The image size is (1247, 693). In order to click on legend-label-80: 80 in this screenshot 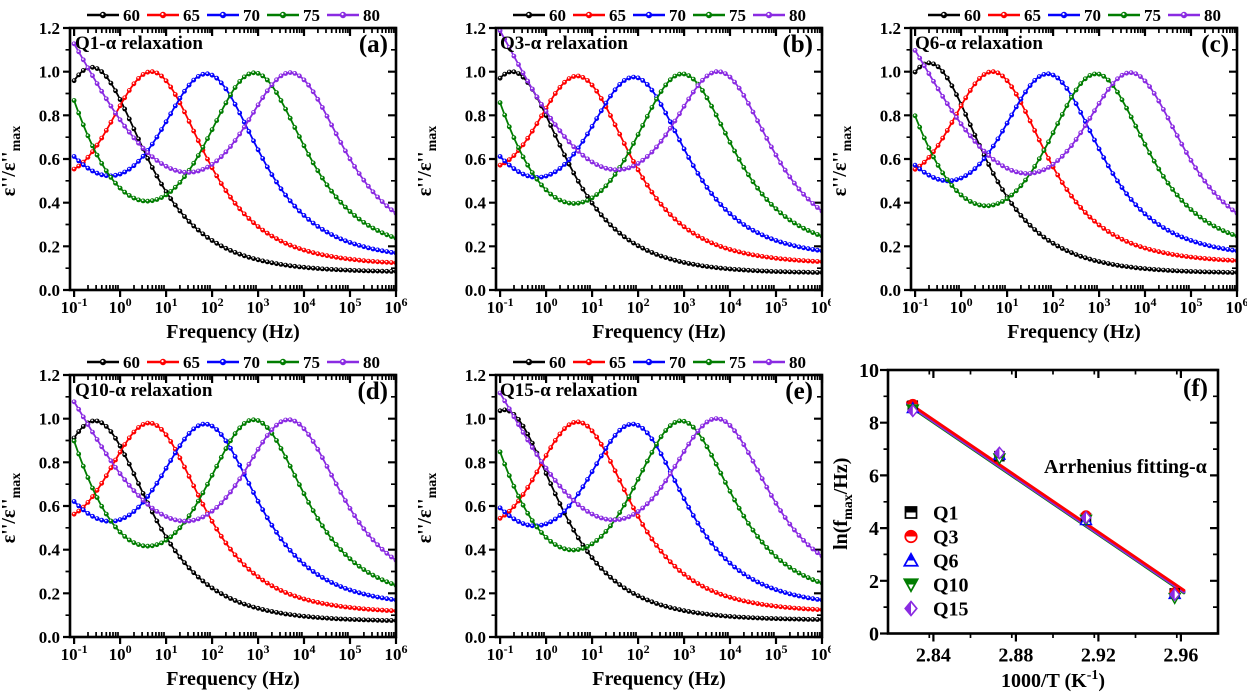, I will do `click(371, 362)`.